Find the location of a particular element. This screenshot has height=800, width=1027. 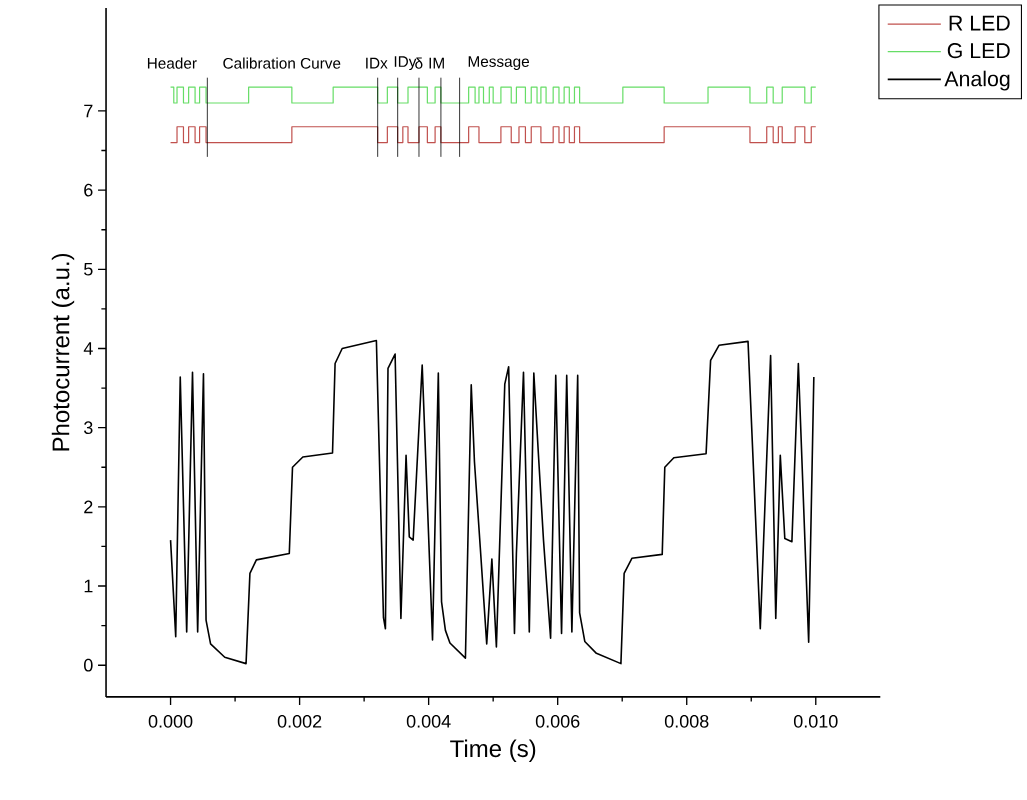

annotation: δ is located at coordinates (419, 63).